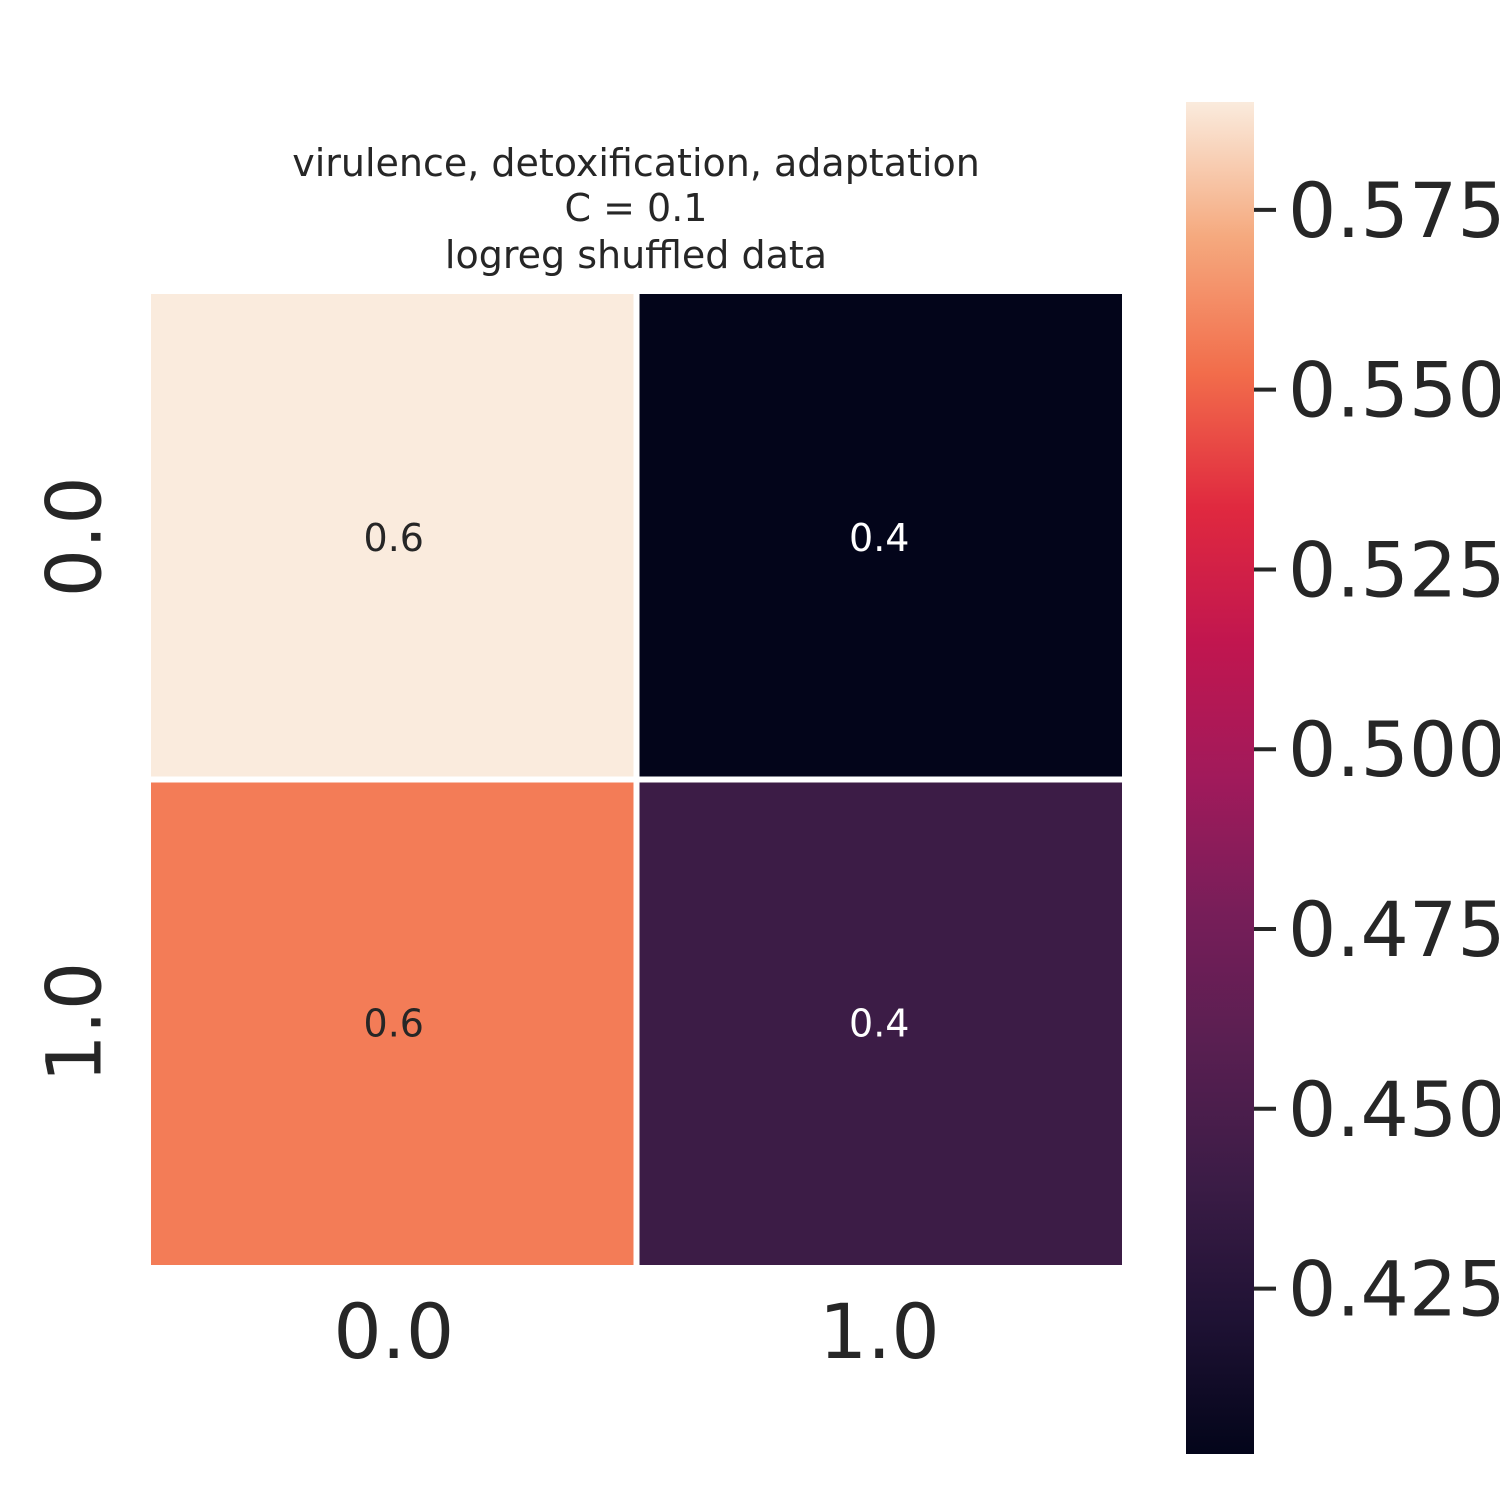 The width and height of the screenshot is (1500, 1500). What do you see at coordinates (1220, 778) in the screenshot?
I see `colorbar-gradient` at bounding box center [1220, 778].